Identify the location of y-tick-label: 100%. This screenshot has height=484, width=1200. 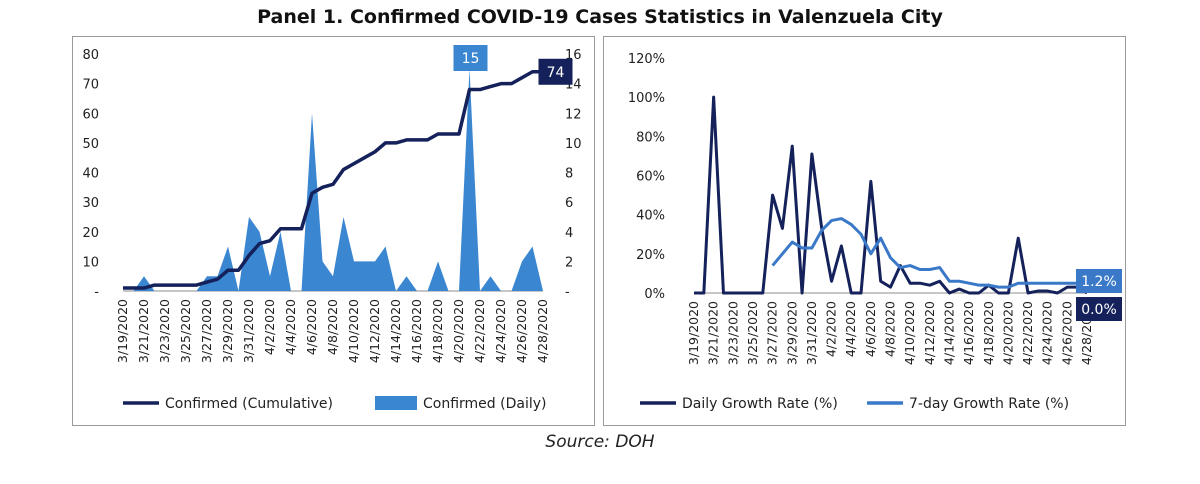
(646, 98).